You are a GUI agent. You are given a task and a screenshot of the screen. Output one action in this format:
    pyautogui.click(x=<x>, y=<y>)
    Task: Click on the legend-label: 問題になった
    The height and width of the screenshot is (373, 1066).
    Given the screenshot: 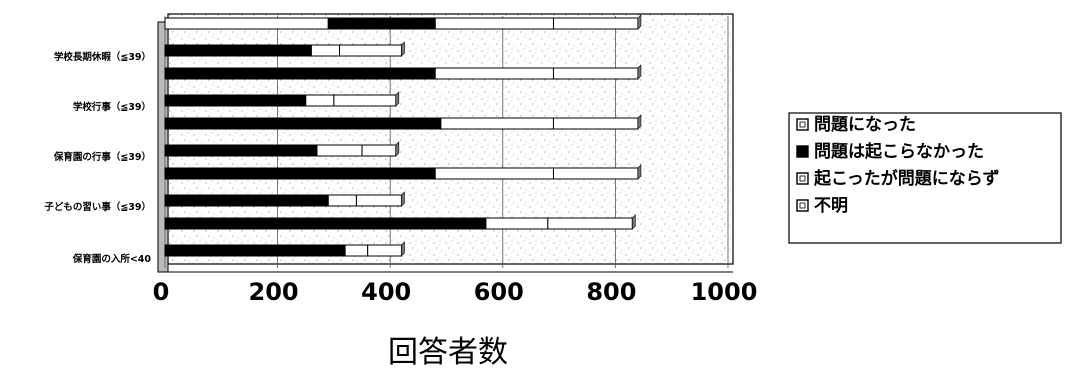 What is the action you would take?
    pyautogui.click(x=865, y=125)
    